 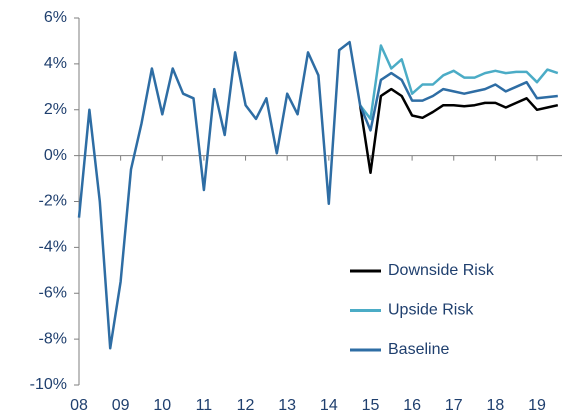 What do you see at coordinates (53, 338) in the screenshot?
I see `y-tick-label: -8%` at bounding box center [53, 338].